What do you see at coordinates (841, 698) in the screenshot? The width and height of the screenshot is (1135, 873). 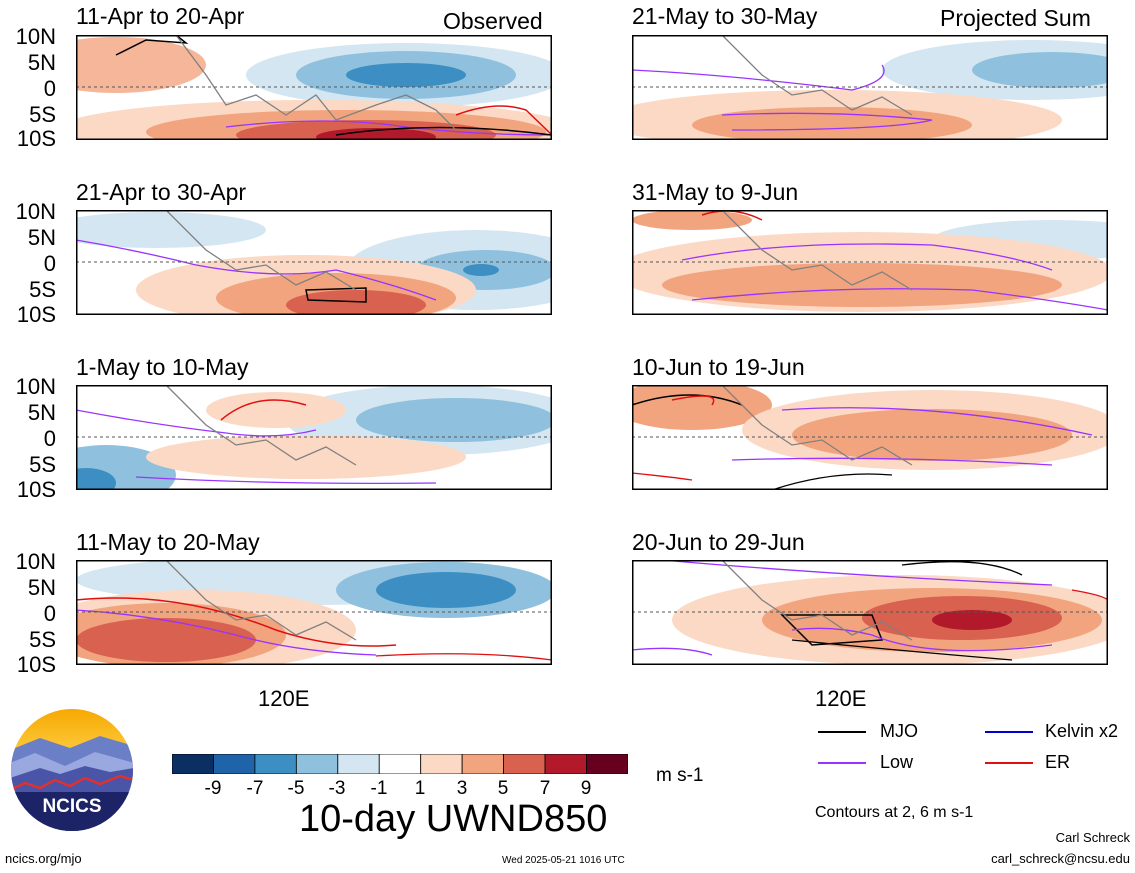 I see `lon-tick-right: 120E` at bounding box center [841, 698].